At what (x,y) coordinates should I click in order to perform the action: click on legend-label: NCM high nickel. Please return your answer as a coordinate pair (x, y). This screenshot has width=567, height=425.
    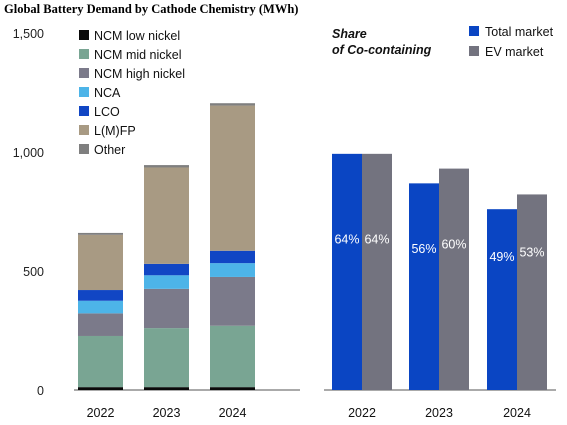
    Looking at the image, I should click on (139, 74).